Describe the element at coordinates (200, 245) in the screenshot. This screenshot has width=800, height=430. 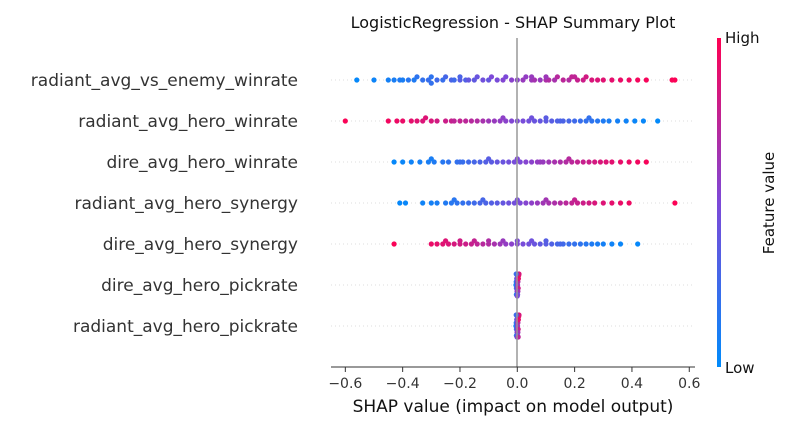
I see `feature-label: dire_avg_hero_synergy` at that location.